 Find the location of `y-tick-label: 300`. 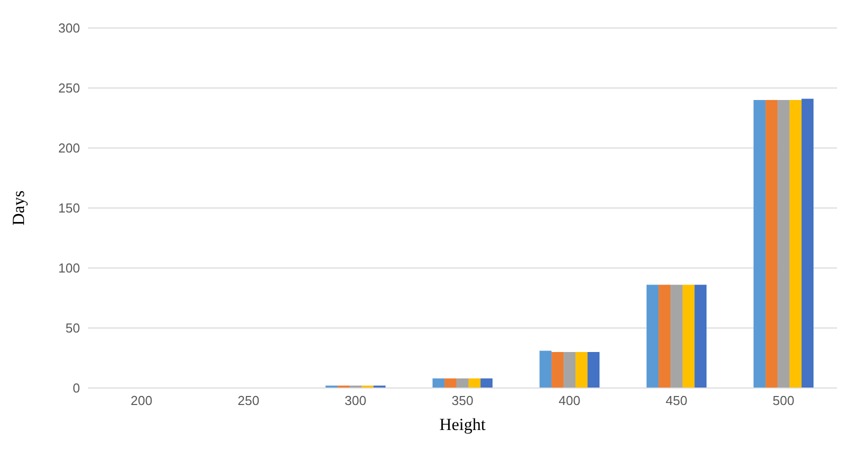

y-tick-label: 300 is located at coordinates (69, 28).